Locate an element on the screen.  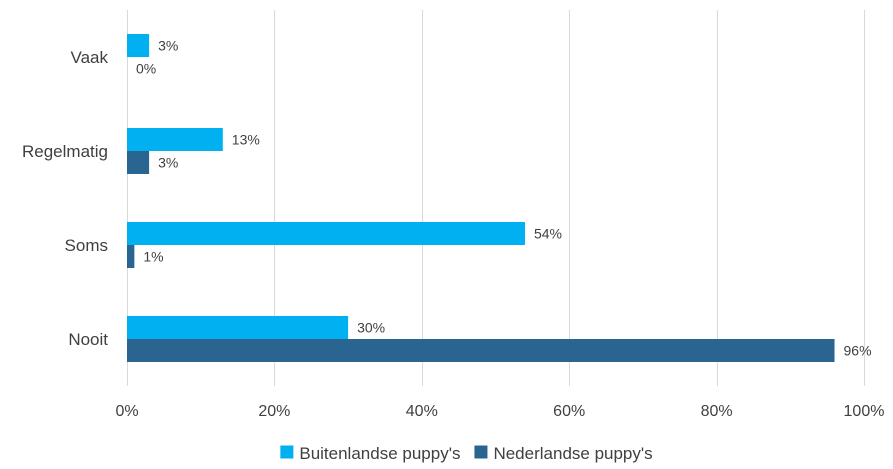
bar-nederlandse-regelmatig is located at coordinates (138, 162).